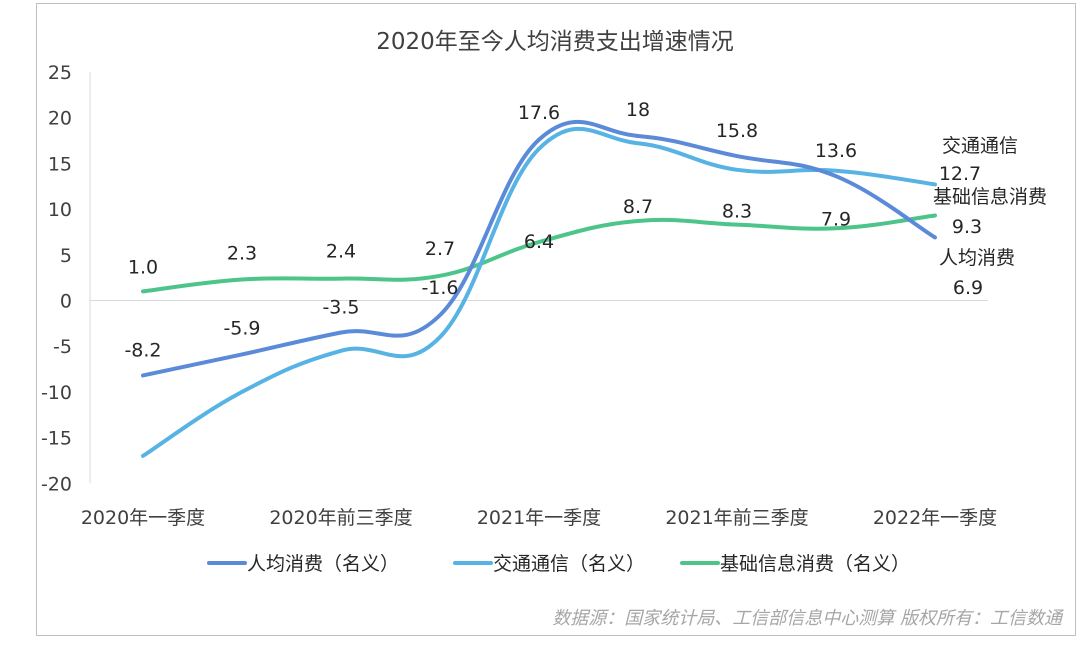 This screenshot has width=1080, height=647. What do you see at coordinates (241, 328) in the screenshot?
I see `data-label: -5.9` at bounding box center [241, 328].